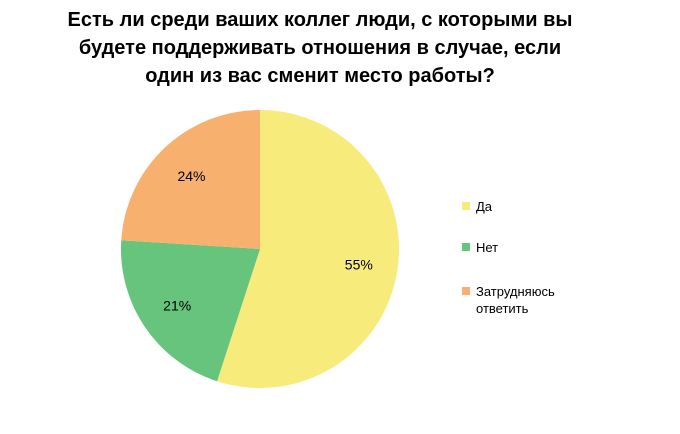  I want to click on legend-swatch-da, so click(466, 206).